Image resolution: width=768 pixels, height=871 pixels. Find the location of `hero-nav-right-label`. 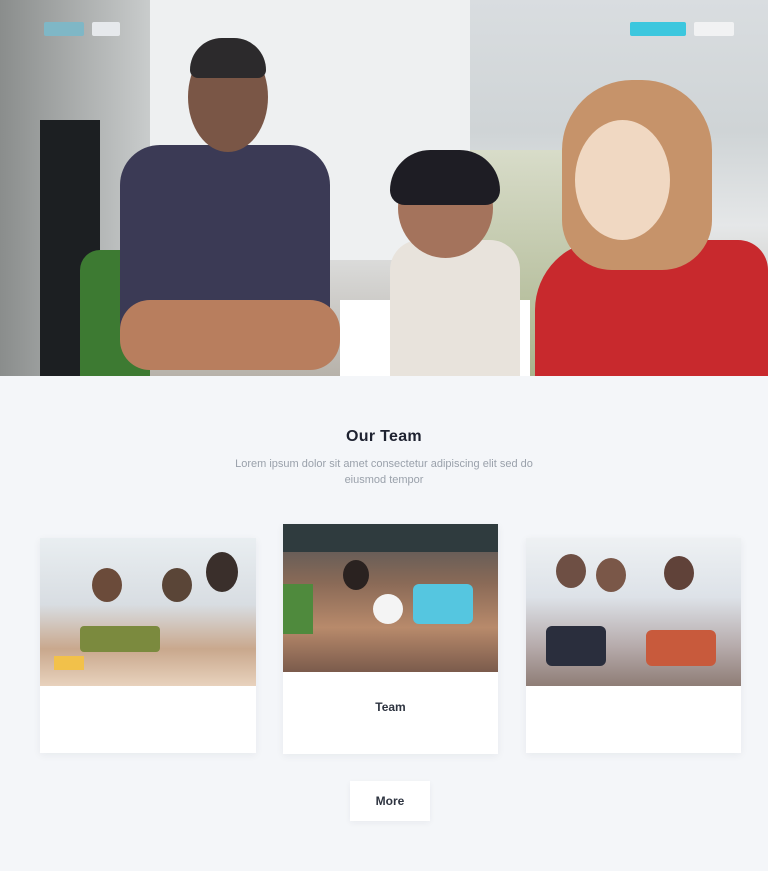

hero-nav-right-label is located at coordinates (714, 29).